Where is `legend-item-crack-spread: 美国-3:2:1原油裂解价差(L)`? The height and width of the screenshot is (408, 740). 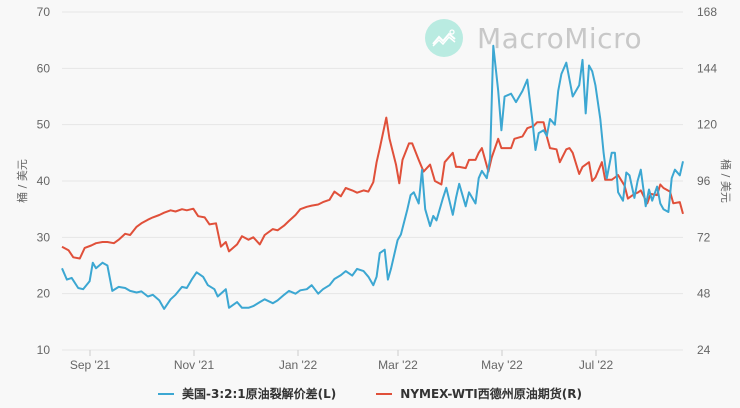 legend-item-crack-spread: 美国-3:2:1原油裂解价差(L) is located at coordinates (247, 393).